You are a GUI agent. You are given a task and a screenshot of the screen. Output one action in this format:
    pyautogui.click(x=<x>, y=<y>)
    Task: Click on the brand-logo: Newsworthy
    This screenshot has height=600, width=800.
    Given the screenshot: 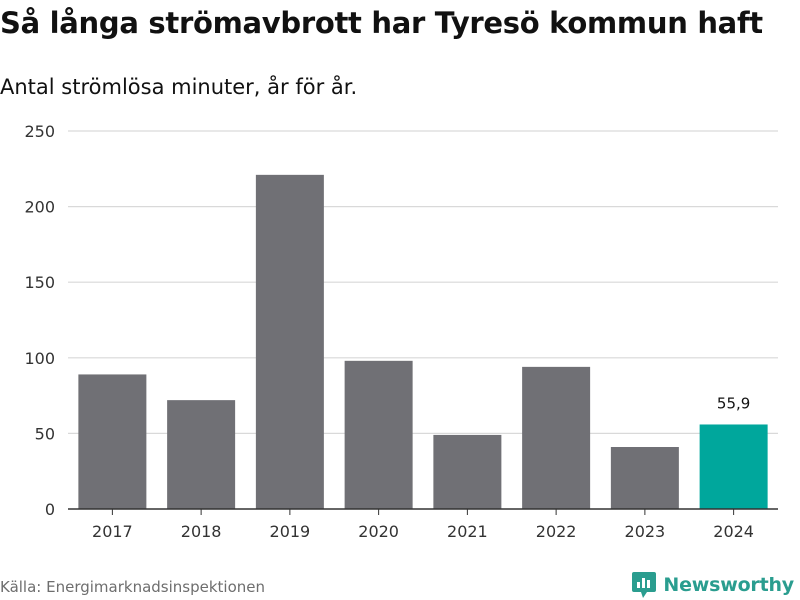 What is the action you would take?
    pyautogui.click(x=712, y=585)
    